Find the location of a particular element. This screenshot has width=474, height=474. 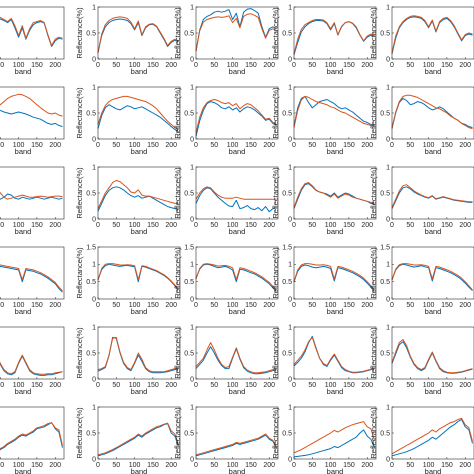

panel-r3-c2: 0 50 100 150 200 0 0.5 1 band Reflectance(%) is located at coordinates (128, 200).